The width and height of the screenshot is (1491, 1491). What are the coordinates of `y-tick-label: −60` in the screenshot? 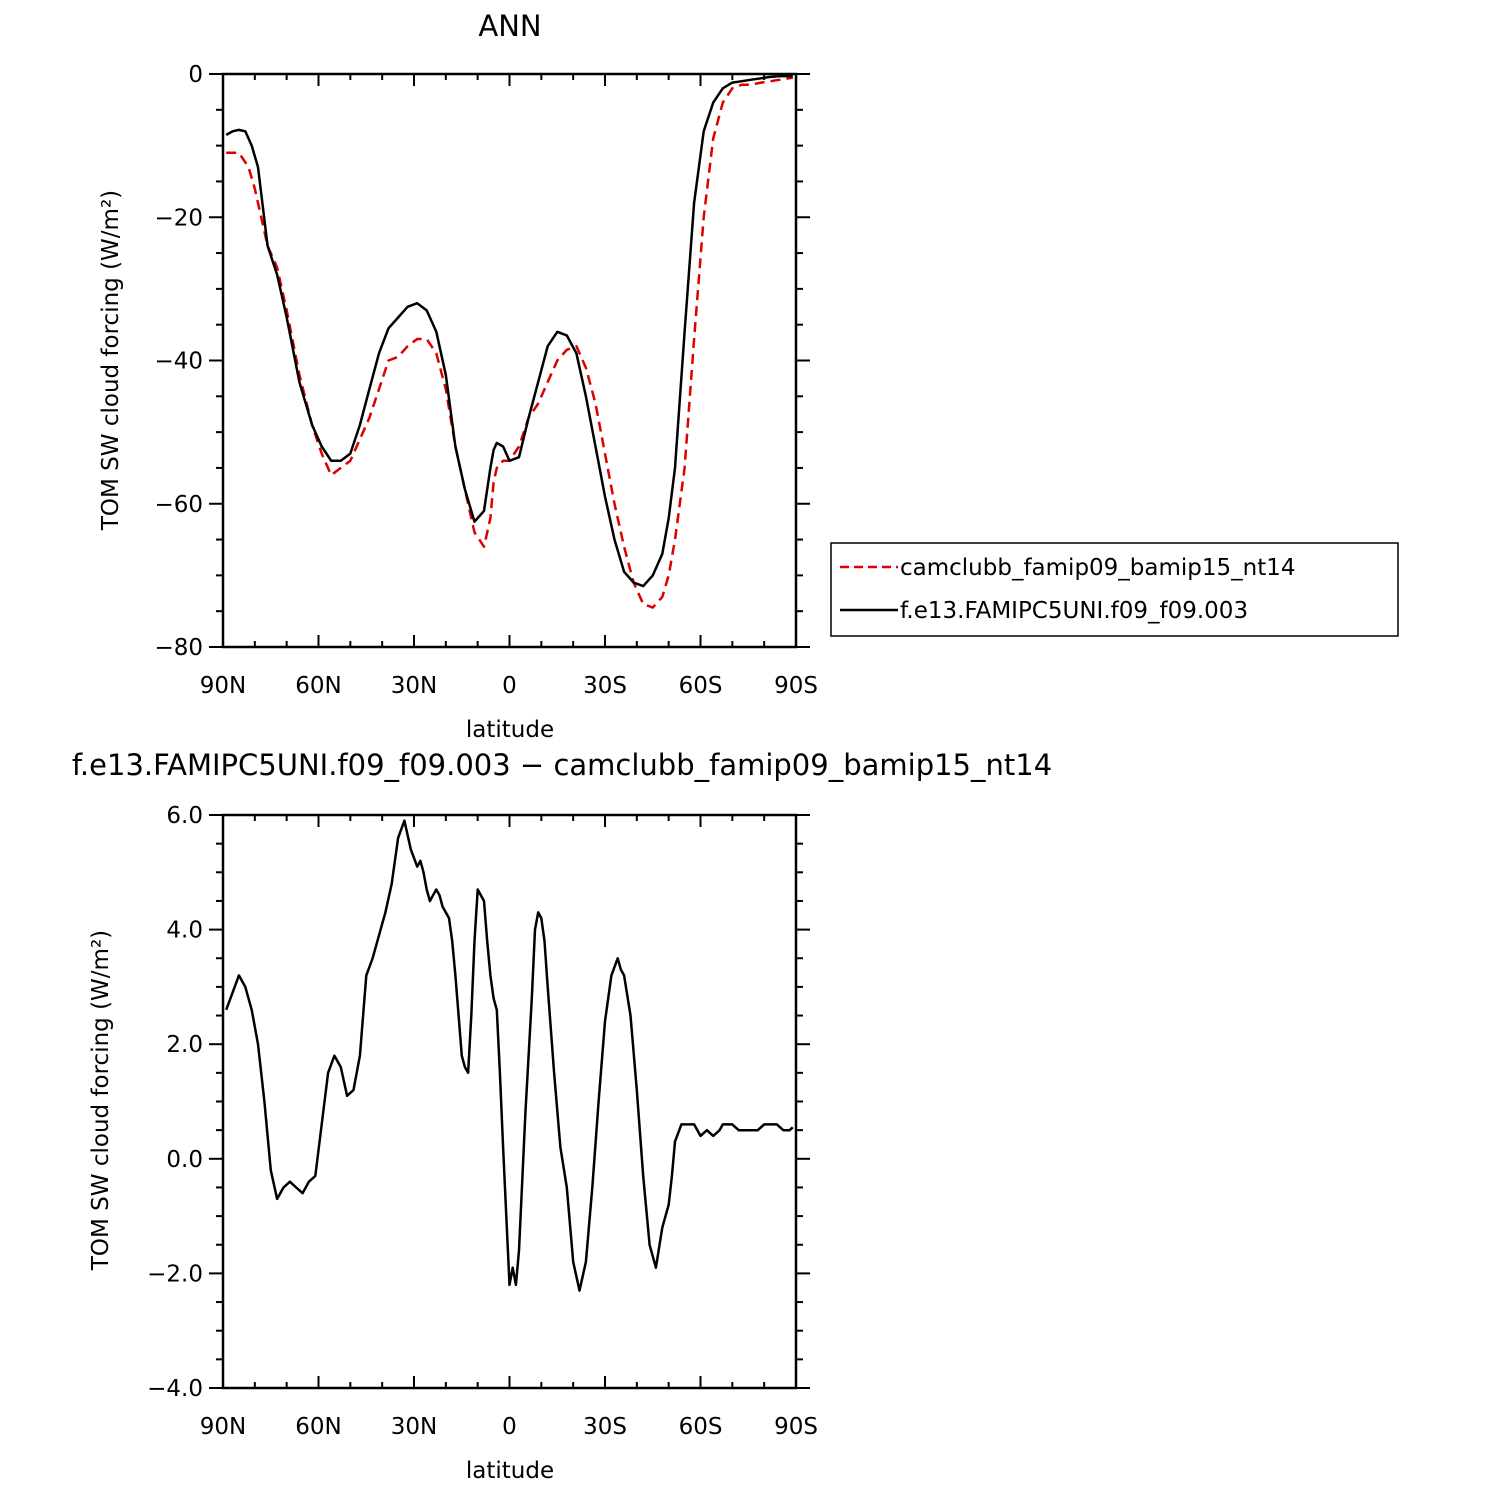 It's located at (178, 505).